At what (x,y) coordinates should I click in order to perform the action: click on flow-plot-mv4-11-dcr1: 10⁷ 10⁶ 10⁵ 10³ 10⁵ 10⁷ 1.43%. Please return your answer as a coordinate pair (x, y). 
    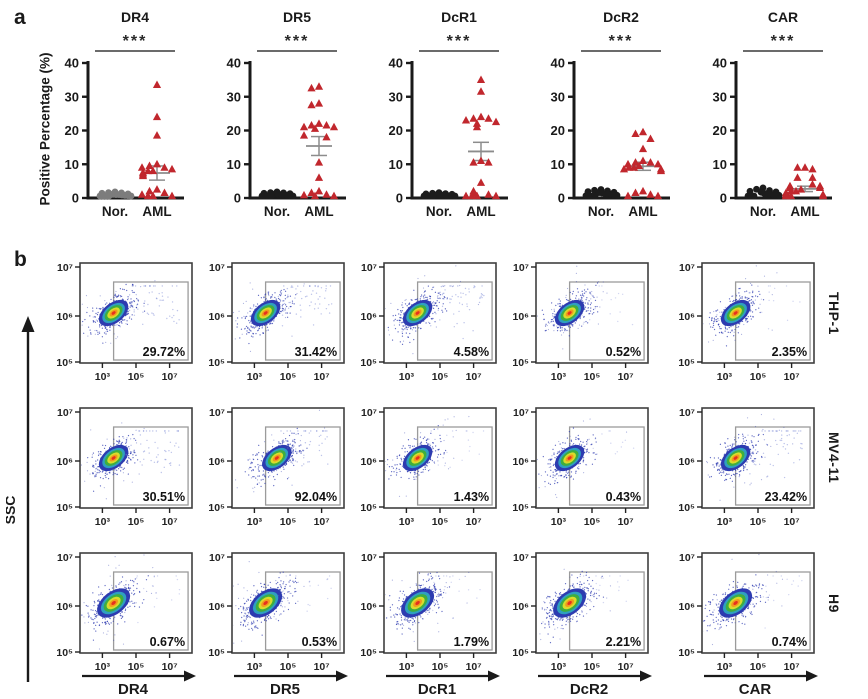
    Looking at the image, I should click on (428, 467).